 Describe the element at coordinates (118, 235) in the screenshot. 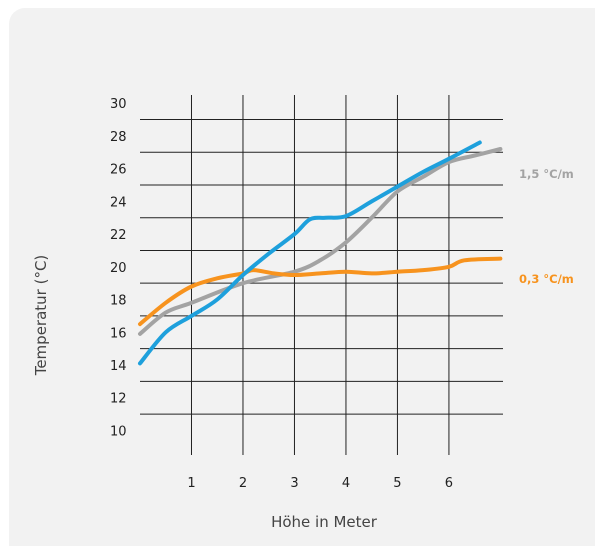

I see `y-tick-label: 22` at that location.